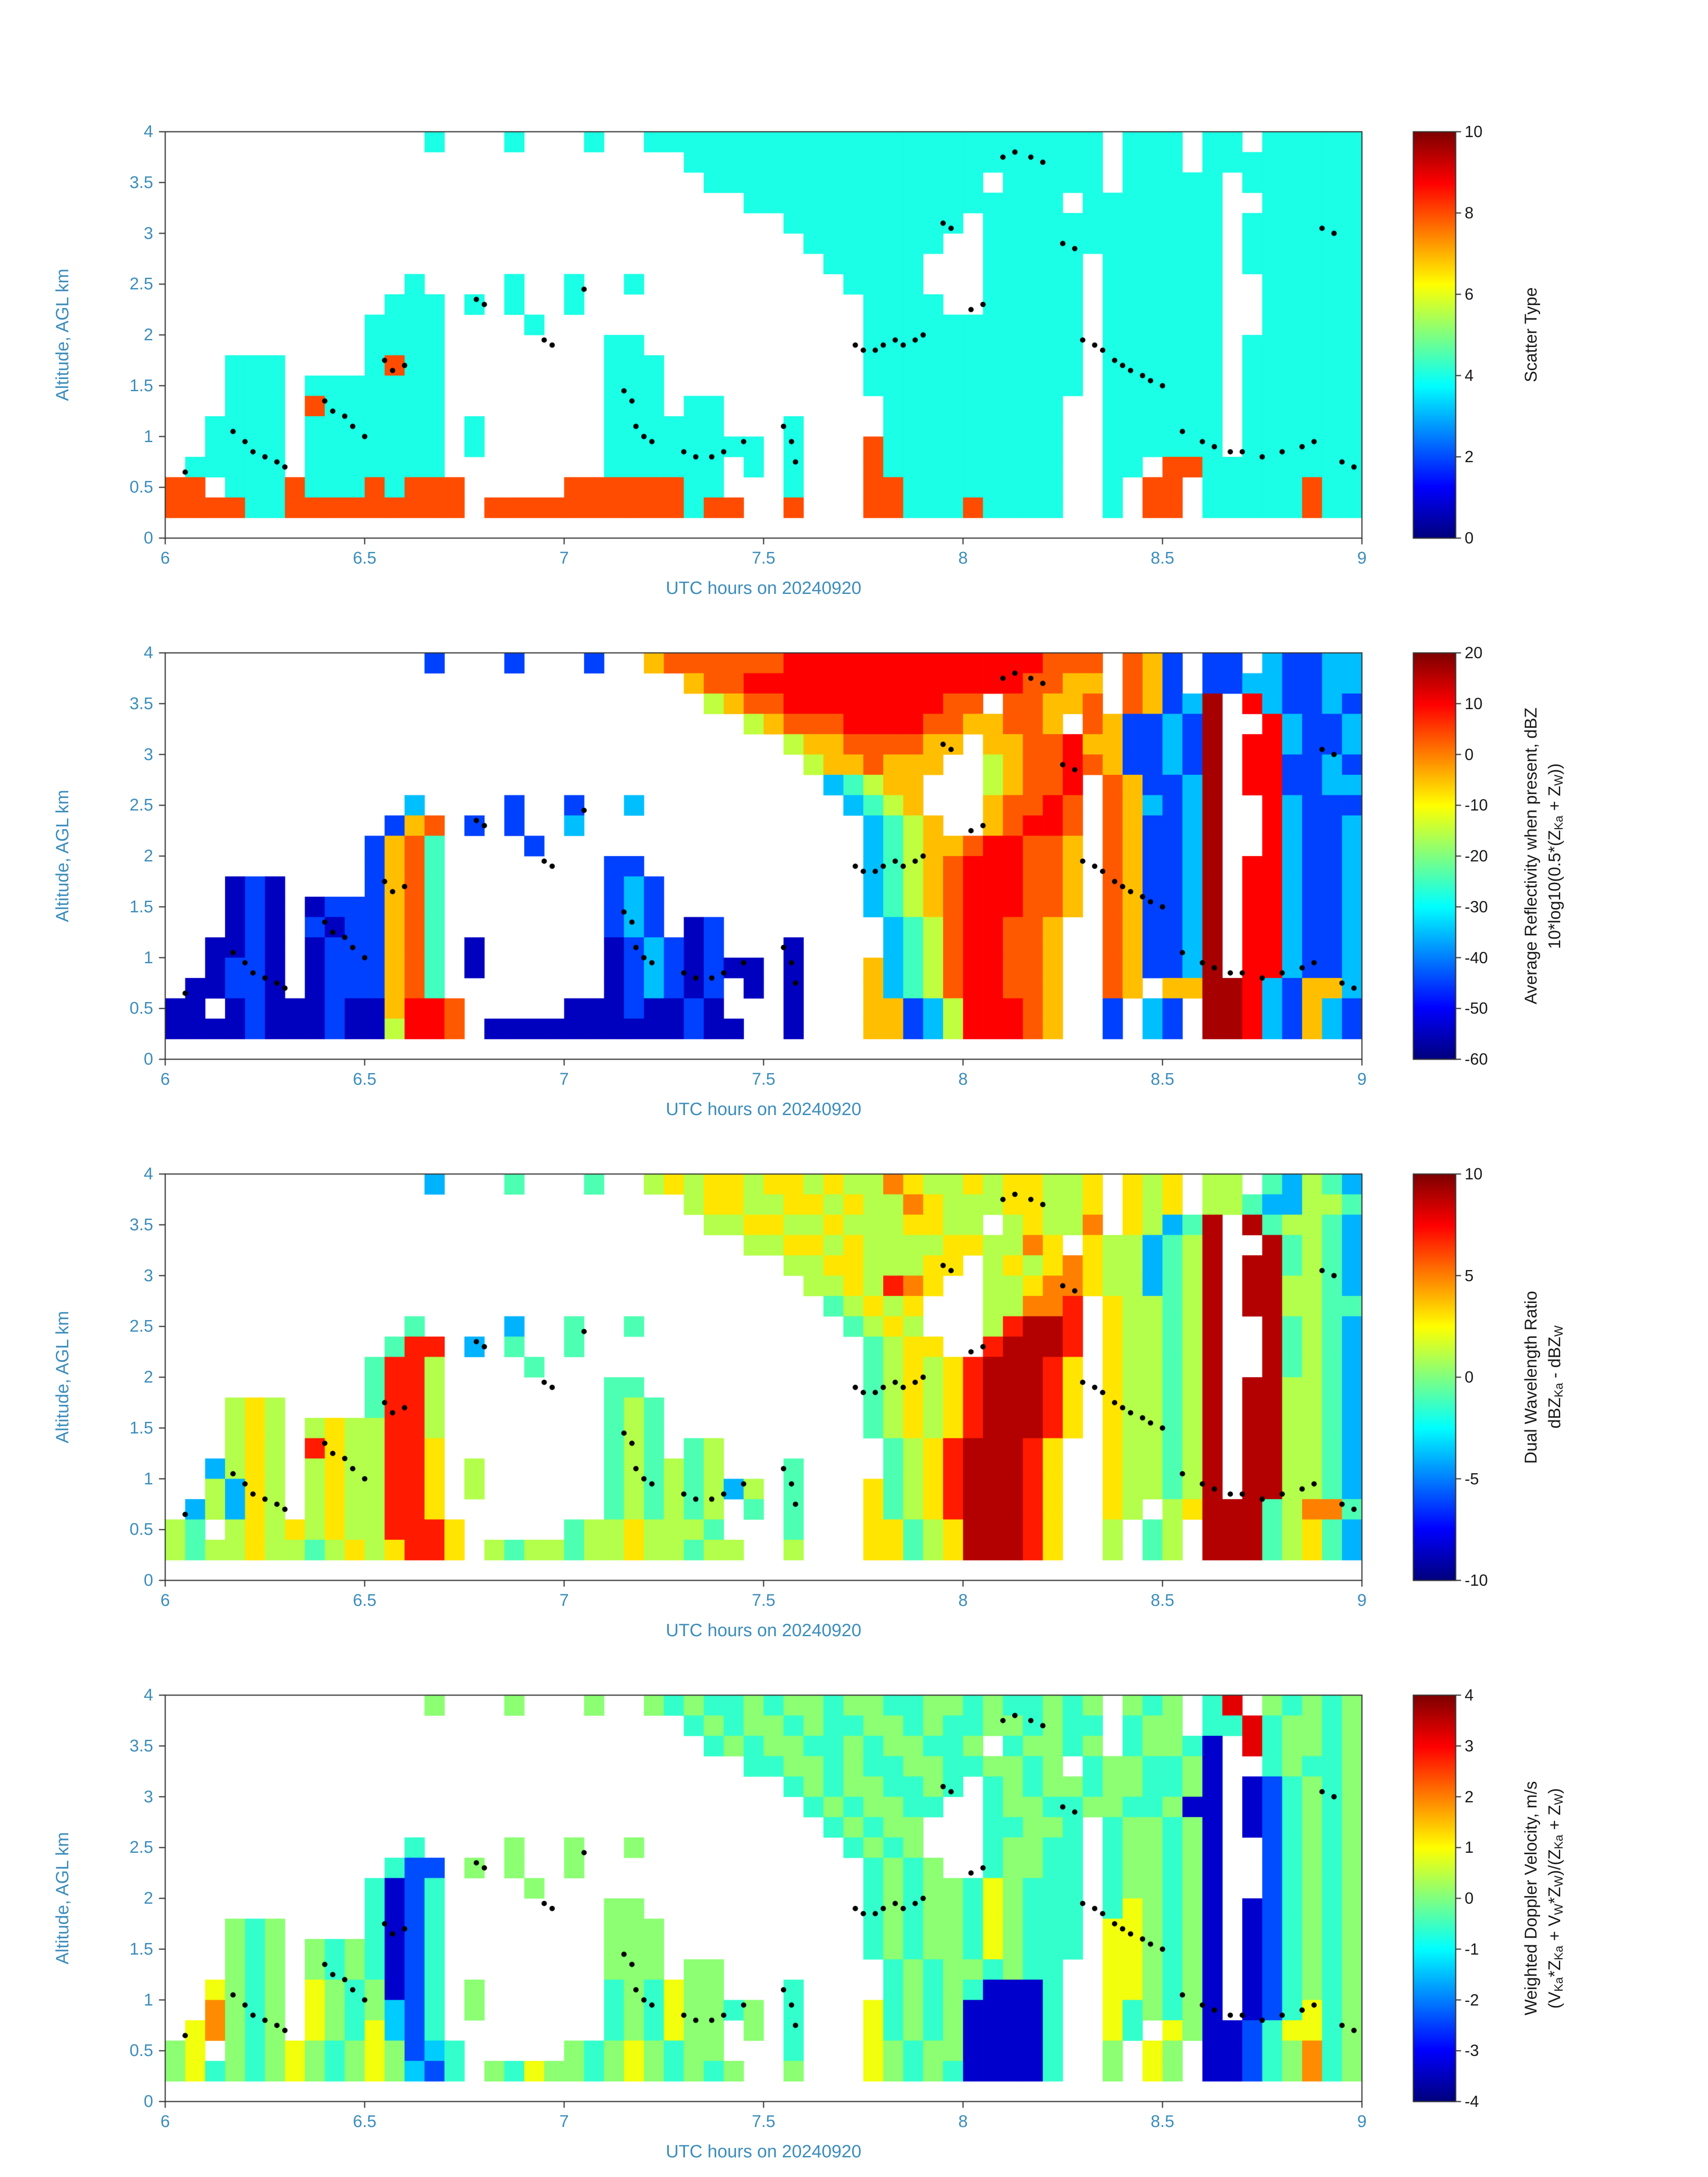 Image resolution: width=1708 pixels, height=2177 pixels. I want to click on colorbar-tick-label: -50, so click(1476, 1008).